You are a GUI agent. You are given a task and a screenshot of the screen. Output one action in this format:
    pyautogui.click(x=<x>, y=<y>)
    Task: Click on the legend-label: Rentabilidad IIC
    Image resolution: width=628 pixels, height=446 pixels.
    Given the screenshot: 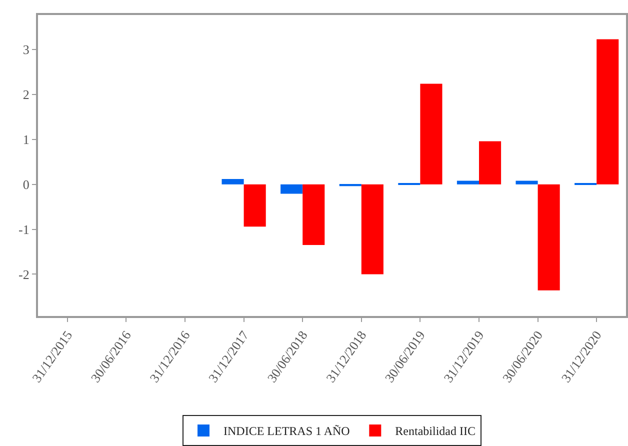 What is the action you would take?
    pyautogui.click(x=435, y=431)
    